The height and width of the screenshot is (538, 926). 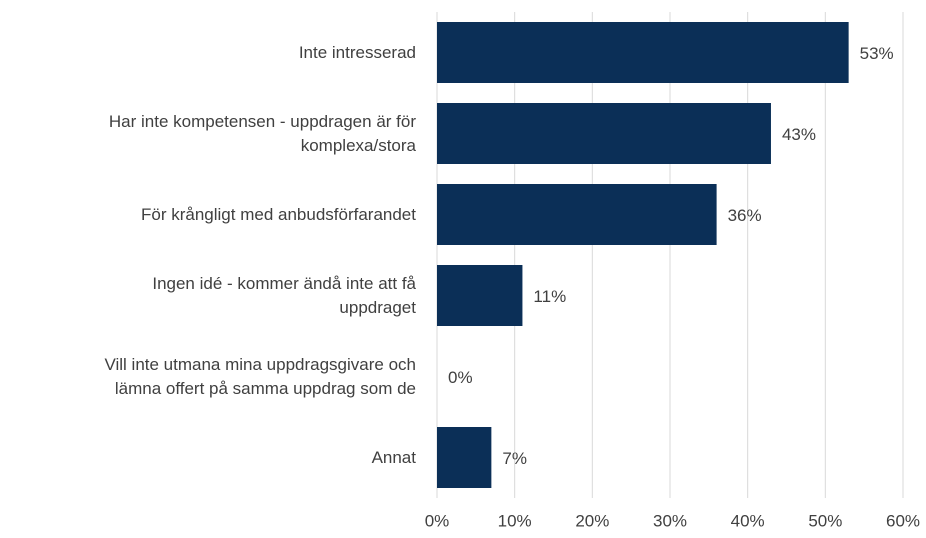 I want to click on x-tick-label: 50%, so click(x=825, y=520).